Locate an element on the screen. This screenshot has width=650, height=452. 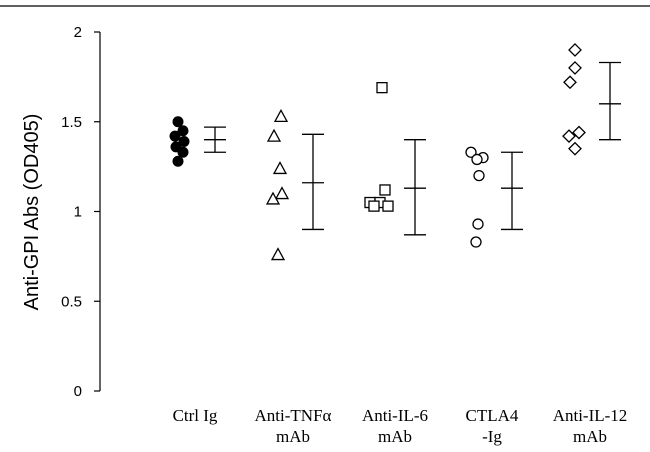
y-tick-label: 2 is located at coordinates (78, 32).